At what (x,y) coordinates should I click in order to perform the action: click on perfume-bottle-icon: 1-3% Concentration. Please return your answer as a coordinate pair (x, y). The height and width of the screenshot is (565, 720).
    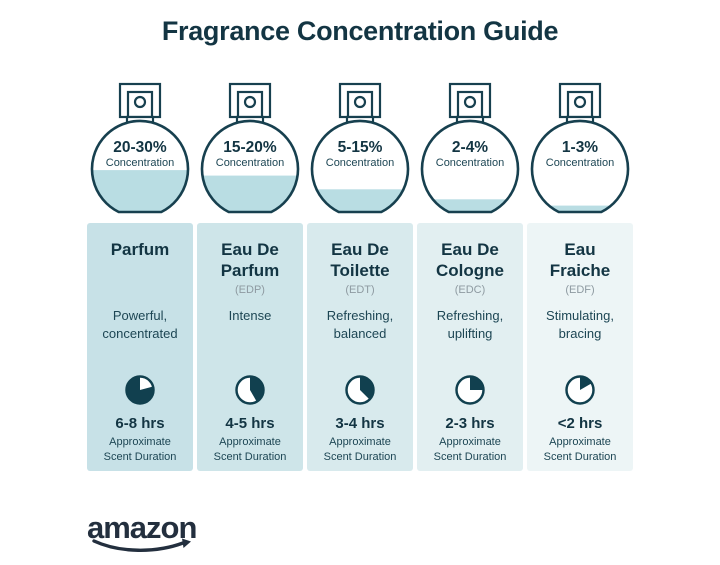
    Looking at the image, I should click on (580, 148).